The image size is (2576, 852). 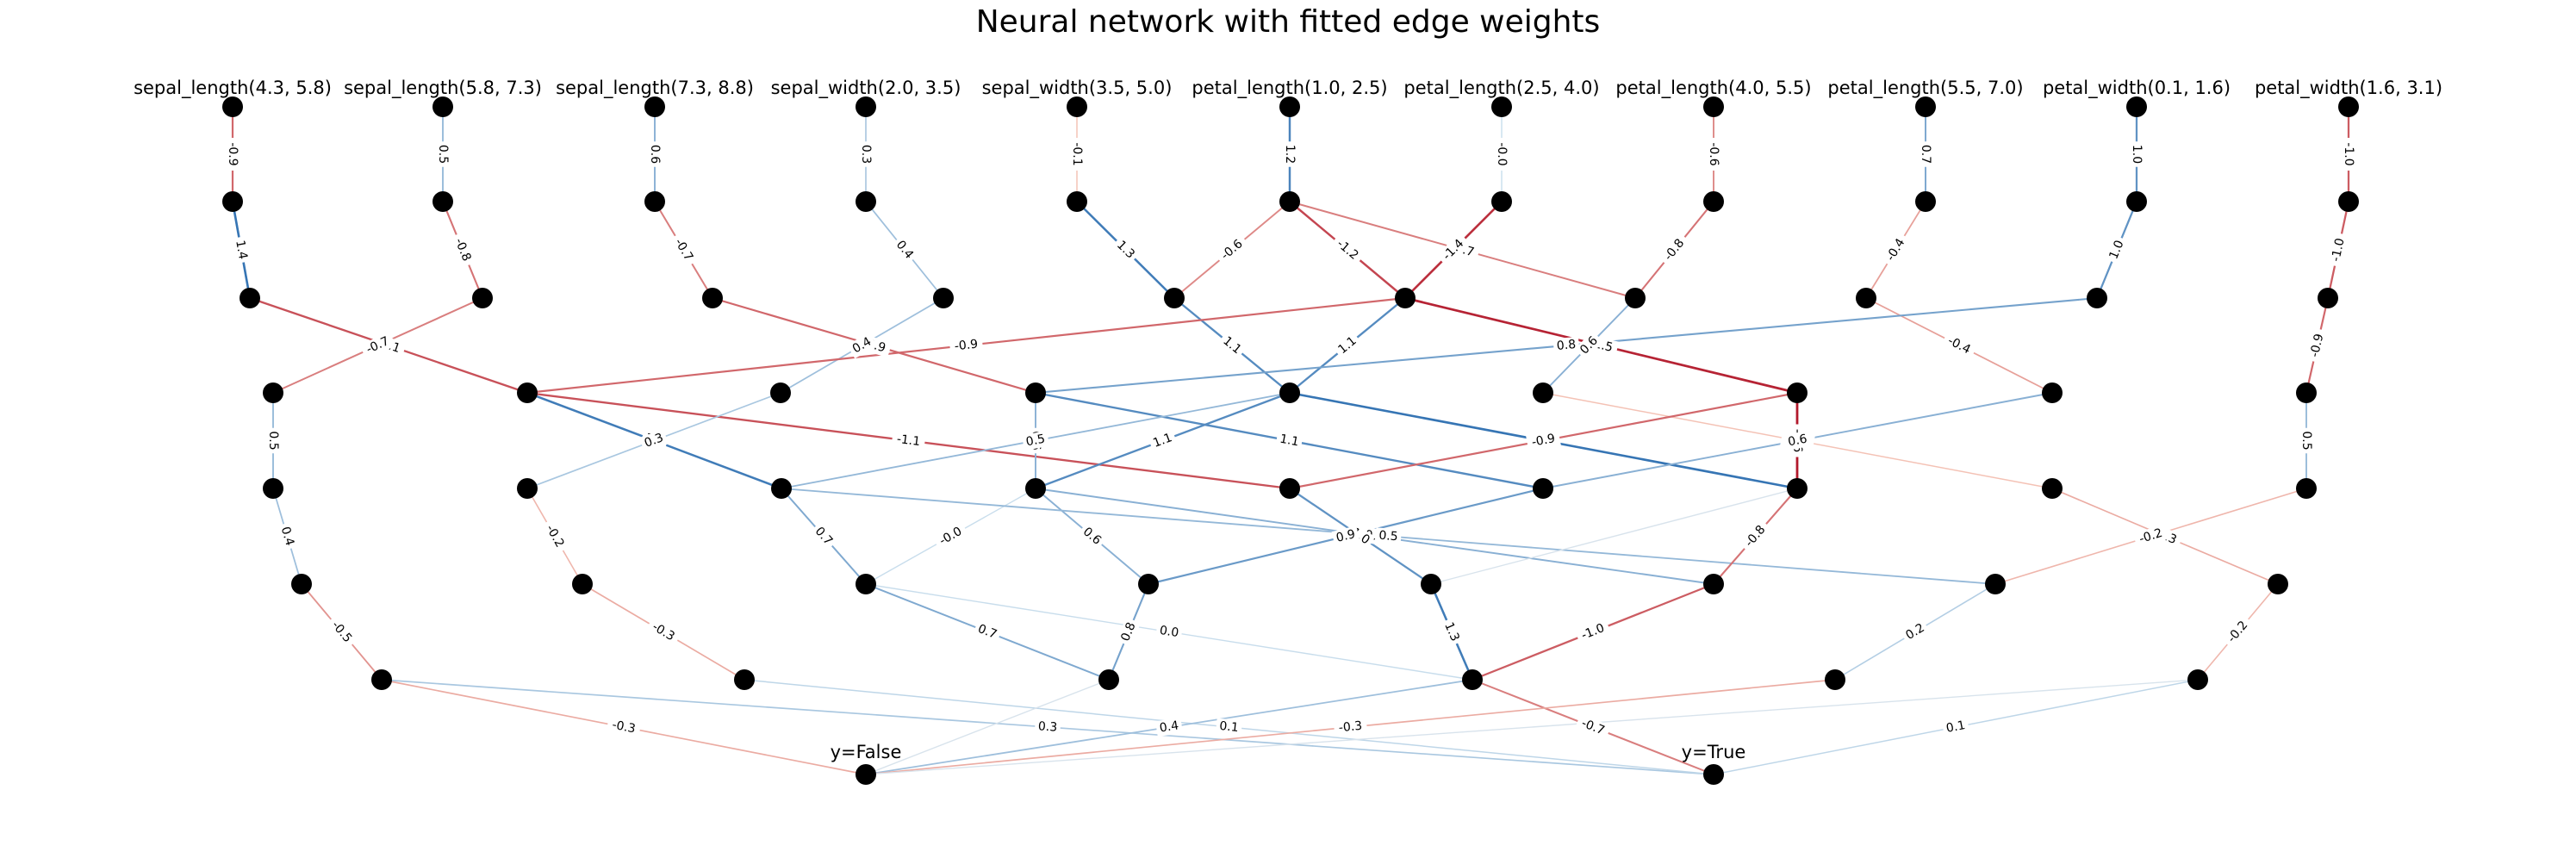 I want to click on edge-weight-label: 0.8, so click(x=1566, y=345).